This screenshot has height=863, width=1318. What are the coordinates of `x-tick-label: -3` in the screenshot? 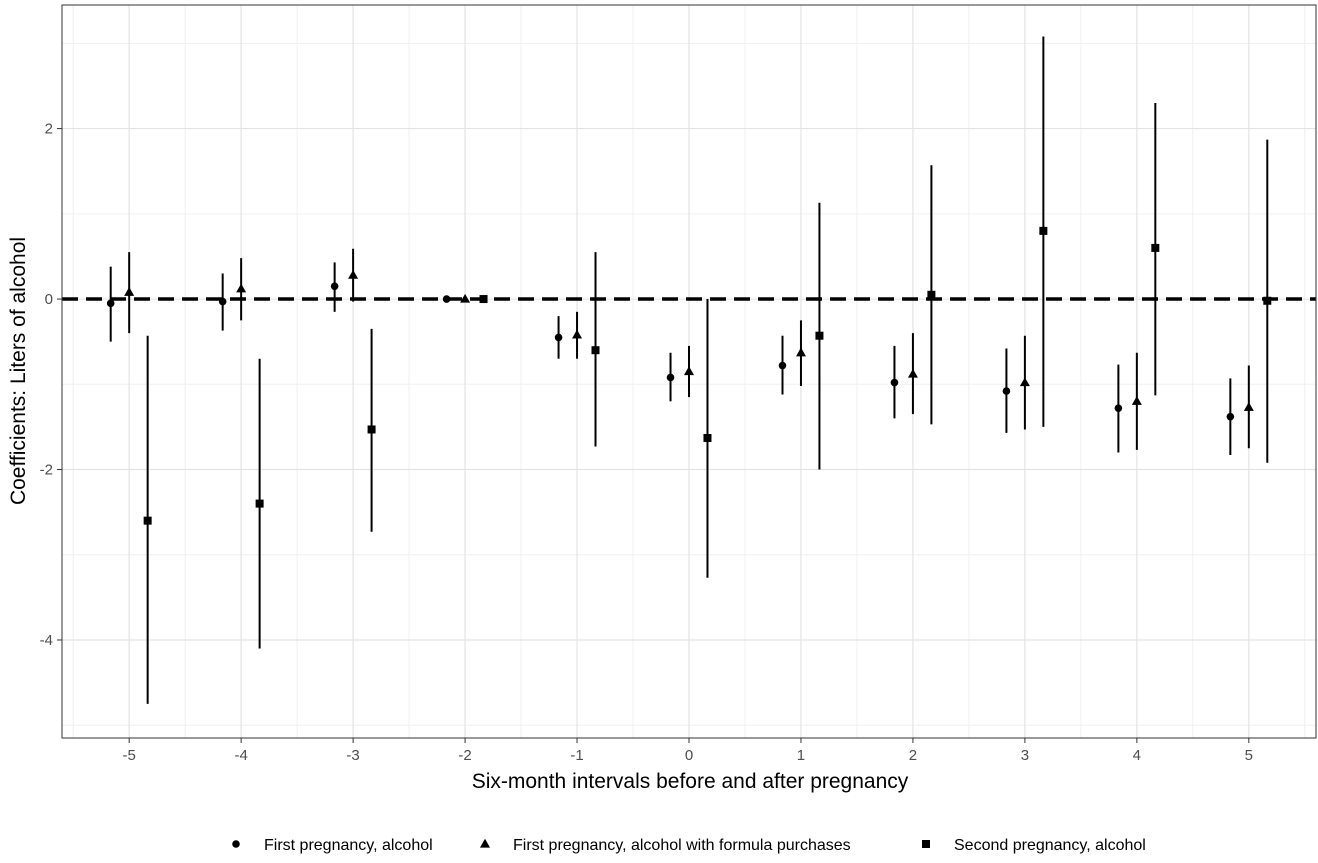 It's located at (352, 755).